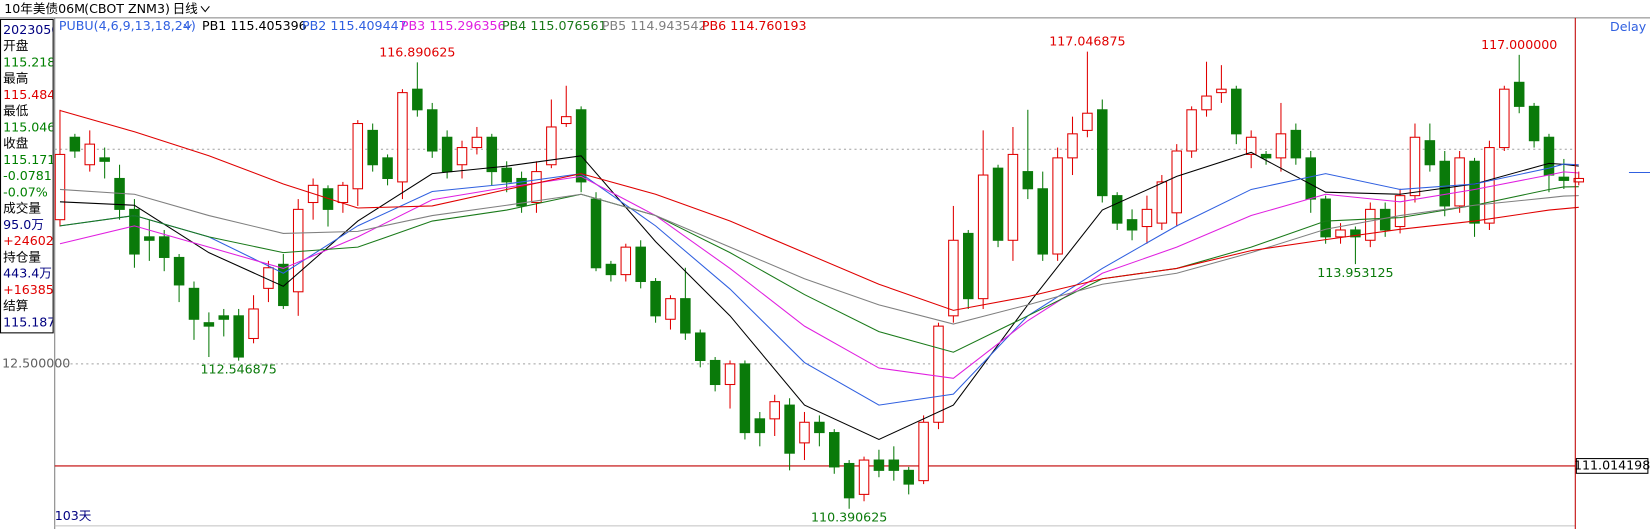  Describe the element at coordinates (1355, 272) in the screenshot. I see `extreme-label: 113.953125` at that location.